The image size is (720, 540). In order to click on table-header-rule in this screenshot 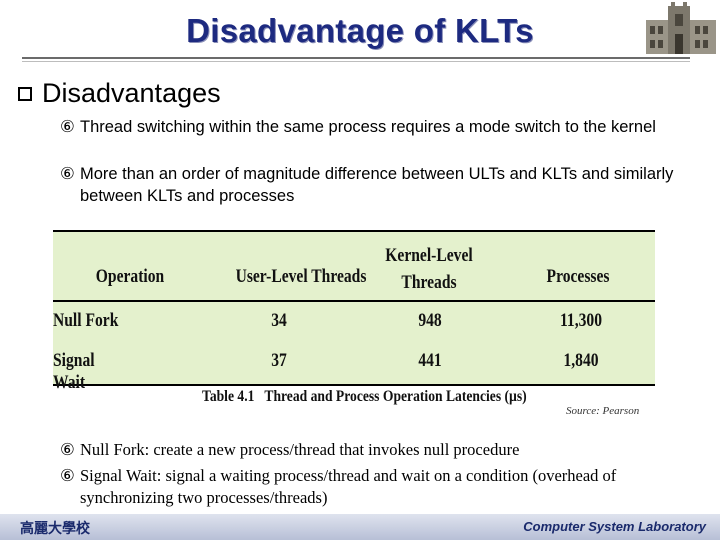, I will do `click(354, 301)`.